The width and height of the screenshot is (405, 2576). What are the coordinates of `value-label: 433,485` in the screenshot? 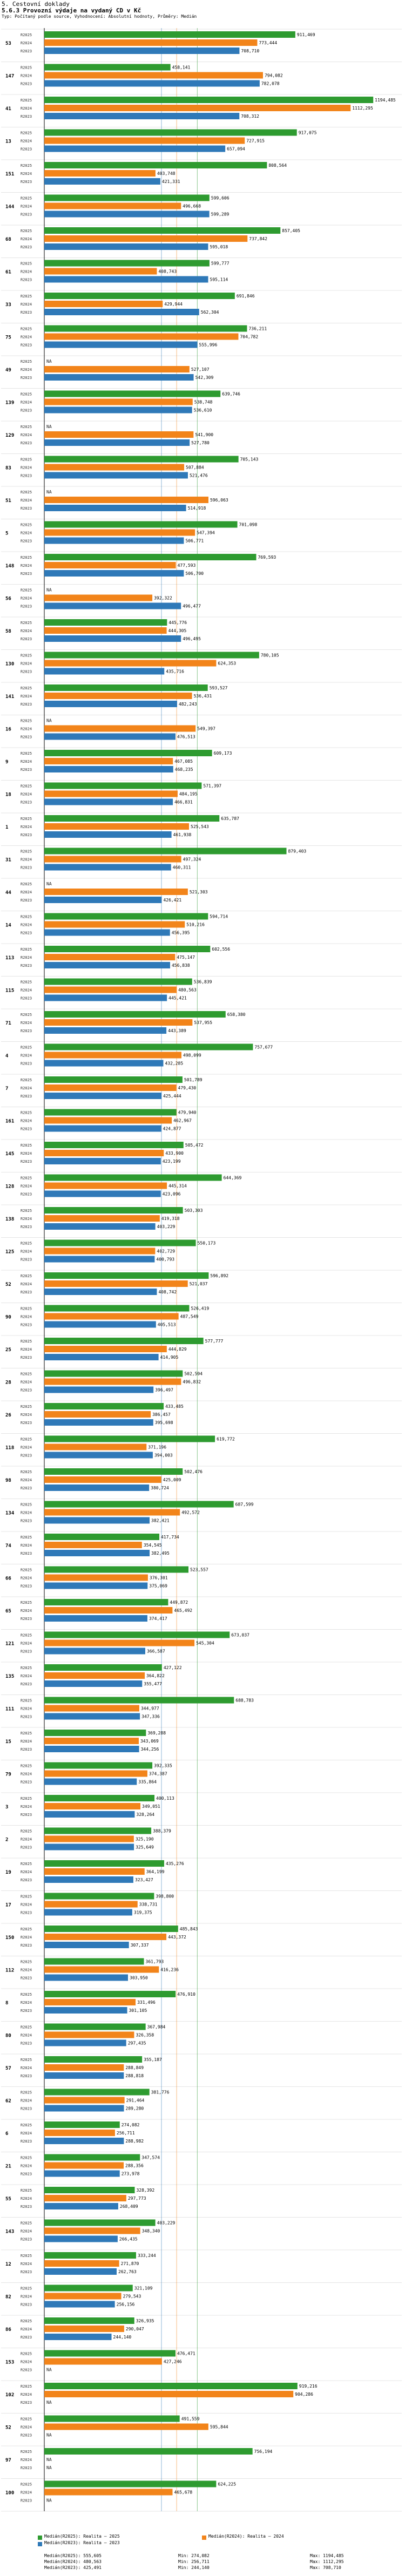 It's located at (174, 1407).